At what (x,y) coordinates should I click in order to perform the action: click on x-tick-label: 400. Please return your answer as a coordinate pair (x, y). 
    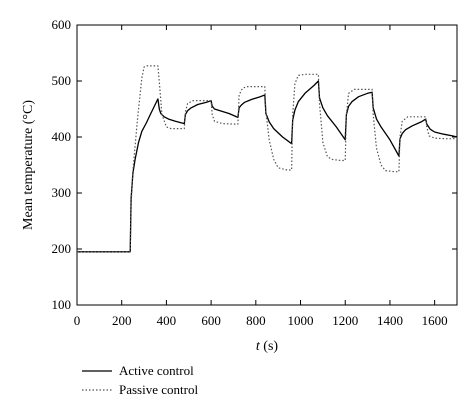
    Looking at the image, I should click on (167, 320).